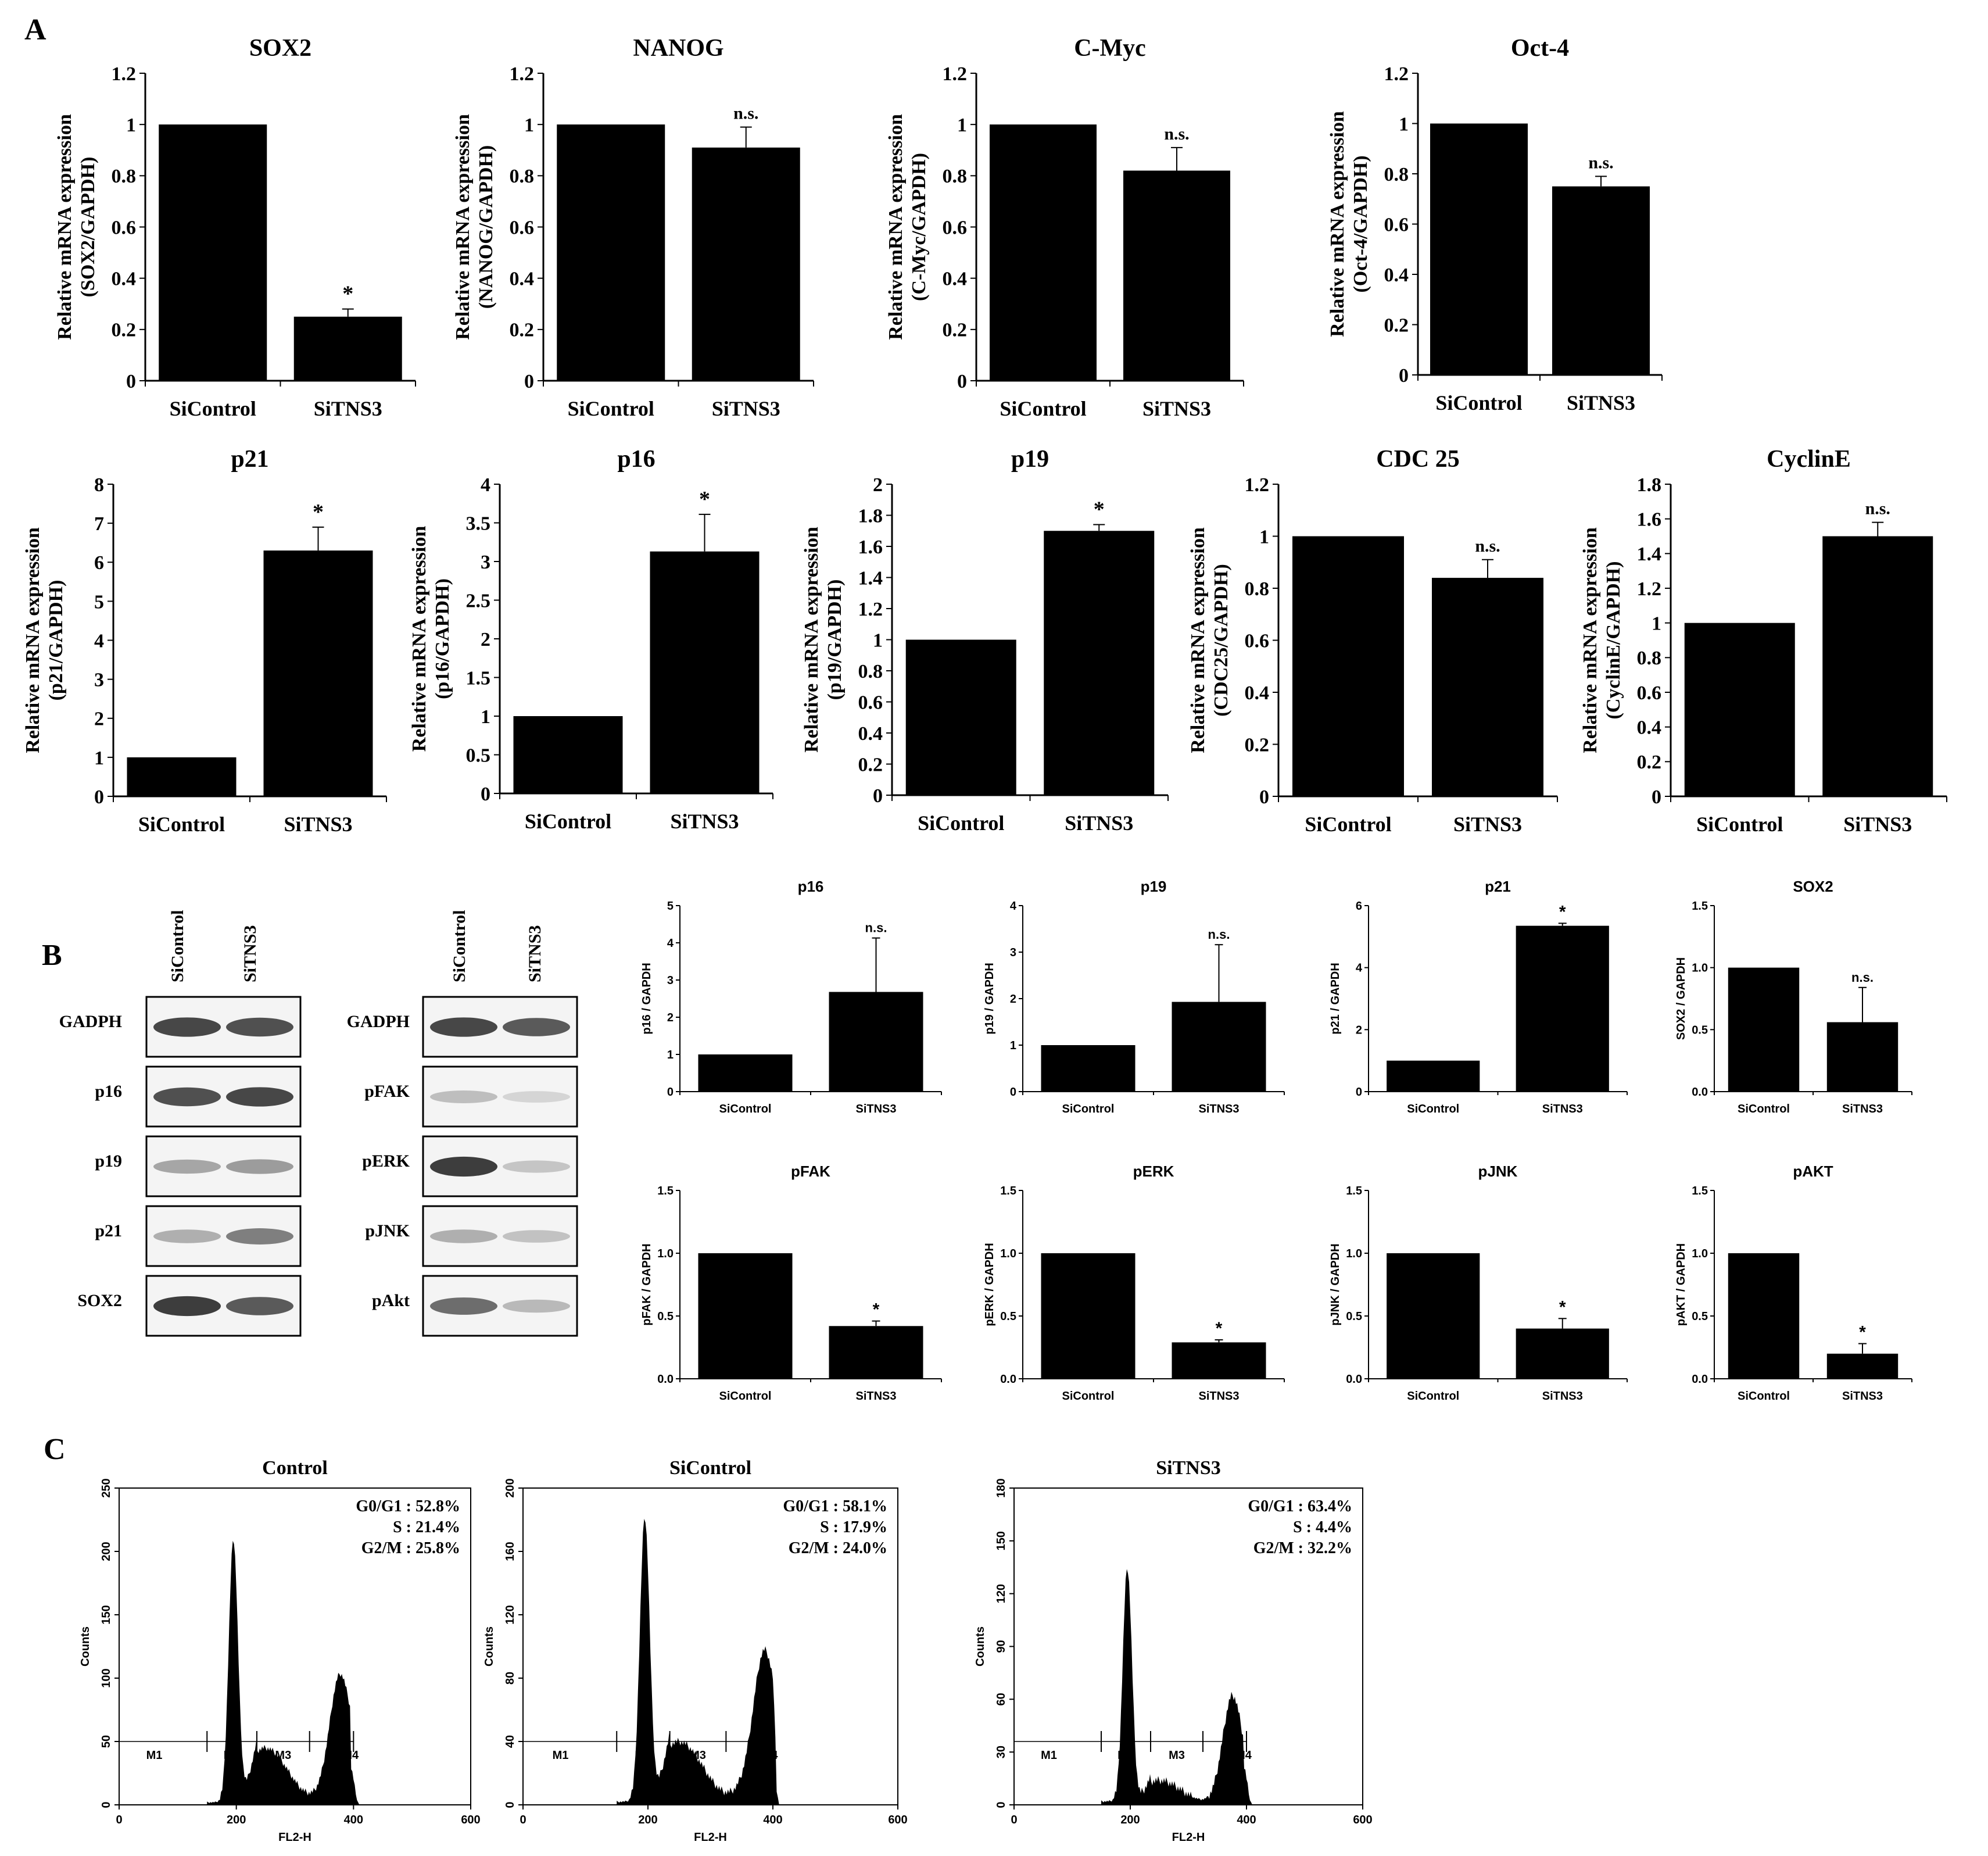  I want to click on y-tick-label: 100, so click(106, 1677).